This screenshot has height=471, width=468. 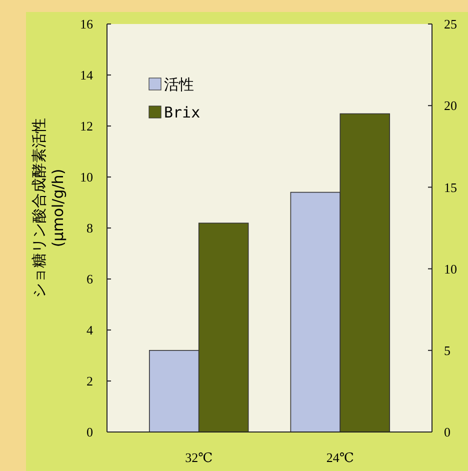 I want to click on x-tick-label: 24℃, so click(x=340, y=457).